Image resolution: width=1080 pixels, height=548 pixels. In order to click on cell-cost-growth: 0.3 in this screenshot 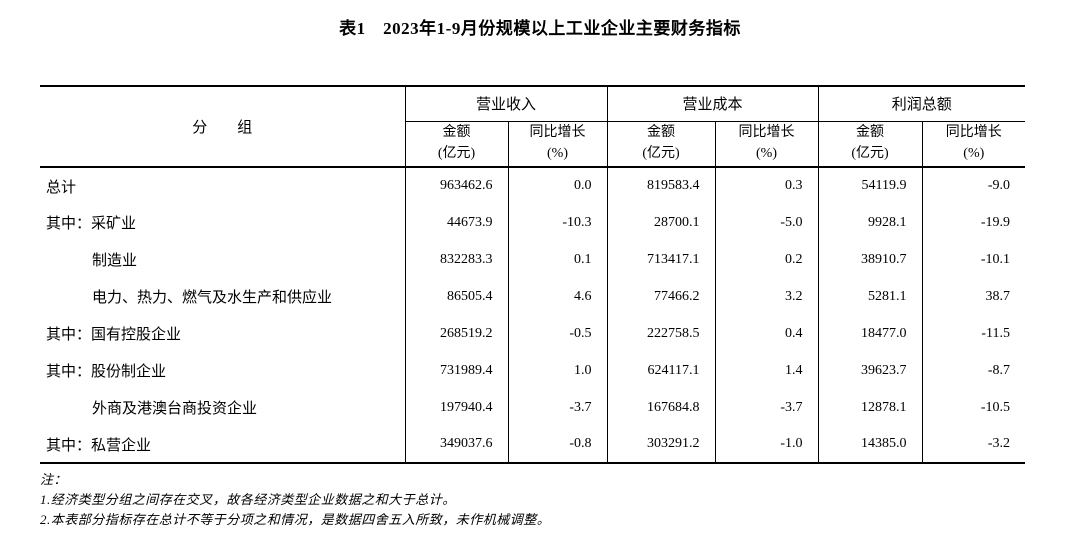, I will do `click(767, 185)`.